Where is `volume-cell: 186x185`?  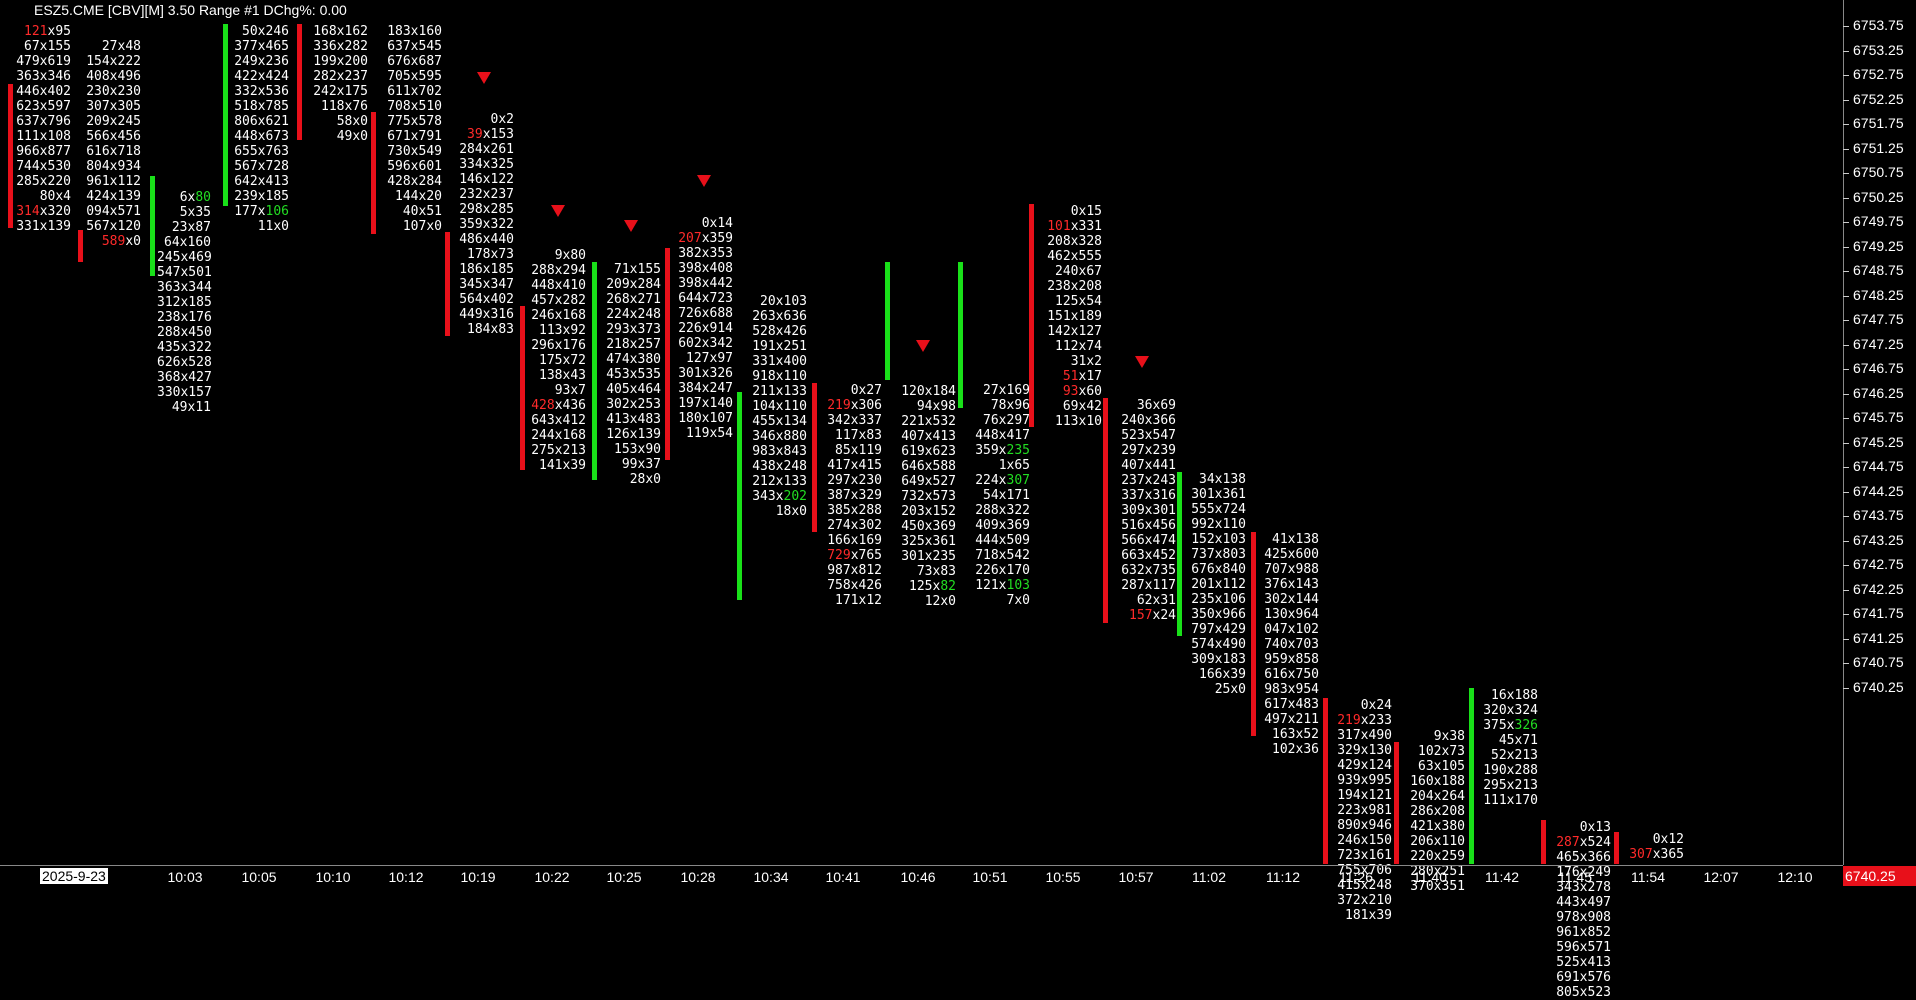
volume-cell: 186x185 is located at coordinates (486, 269).